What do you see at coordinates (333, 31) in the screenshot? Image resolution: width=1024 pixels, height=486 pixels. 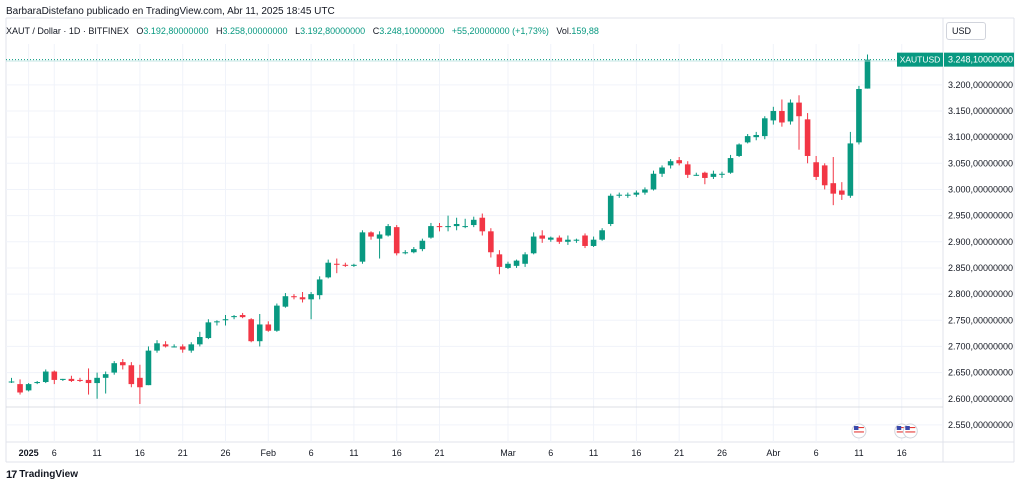 I see `low-value: 3.192,80000000` at bounding box center [333, 31].